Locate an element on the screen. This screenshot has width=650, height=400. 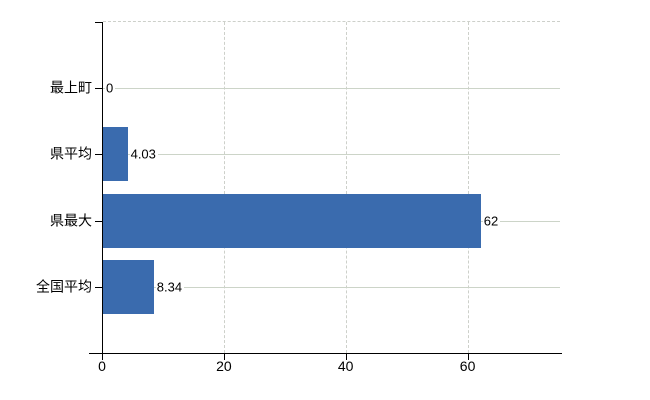
x-axis-line is located at coordinates (325, 353).